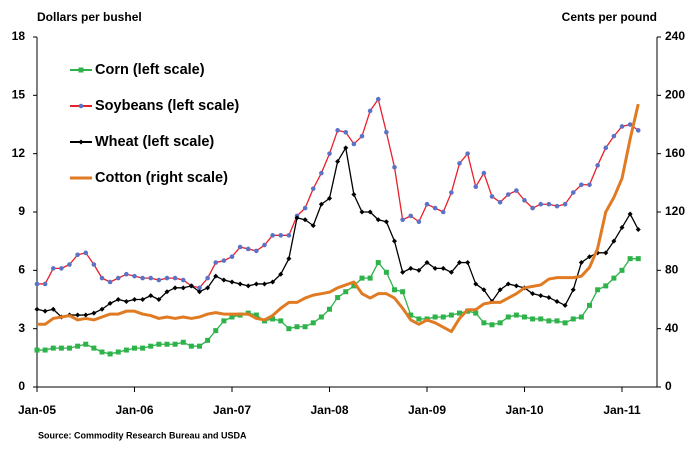  Describe the element at coordinates (668, 386) in the screenshot. I see `y2-tick-label: 0` at that location.